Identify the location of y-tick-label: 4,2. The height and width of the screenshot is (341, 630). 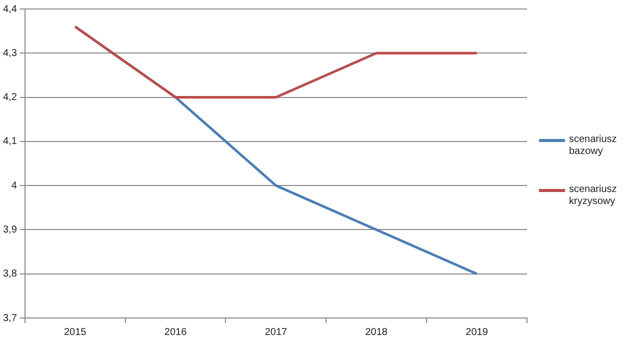
(10, 98).